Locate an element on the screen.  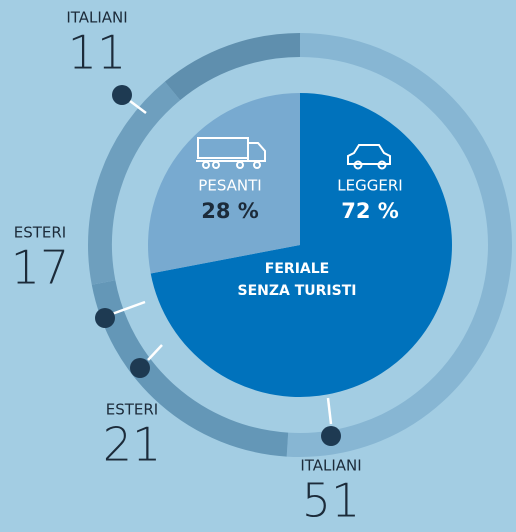
slice-value: 72 % is located at coordinates (370, 211).